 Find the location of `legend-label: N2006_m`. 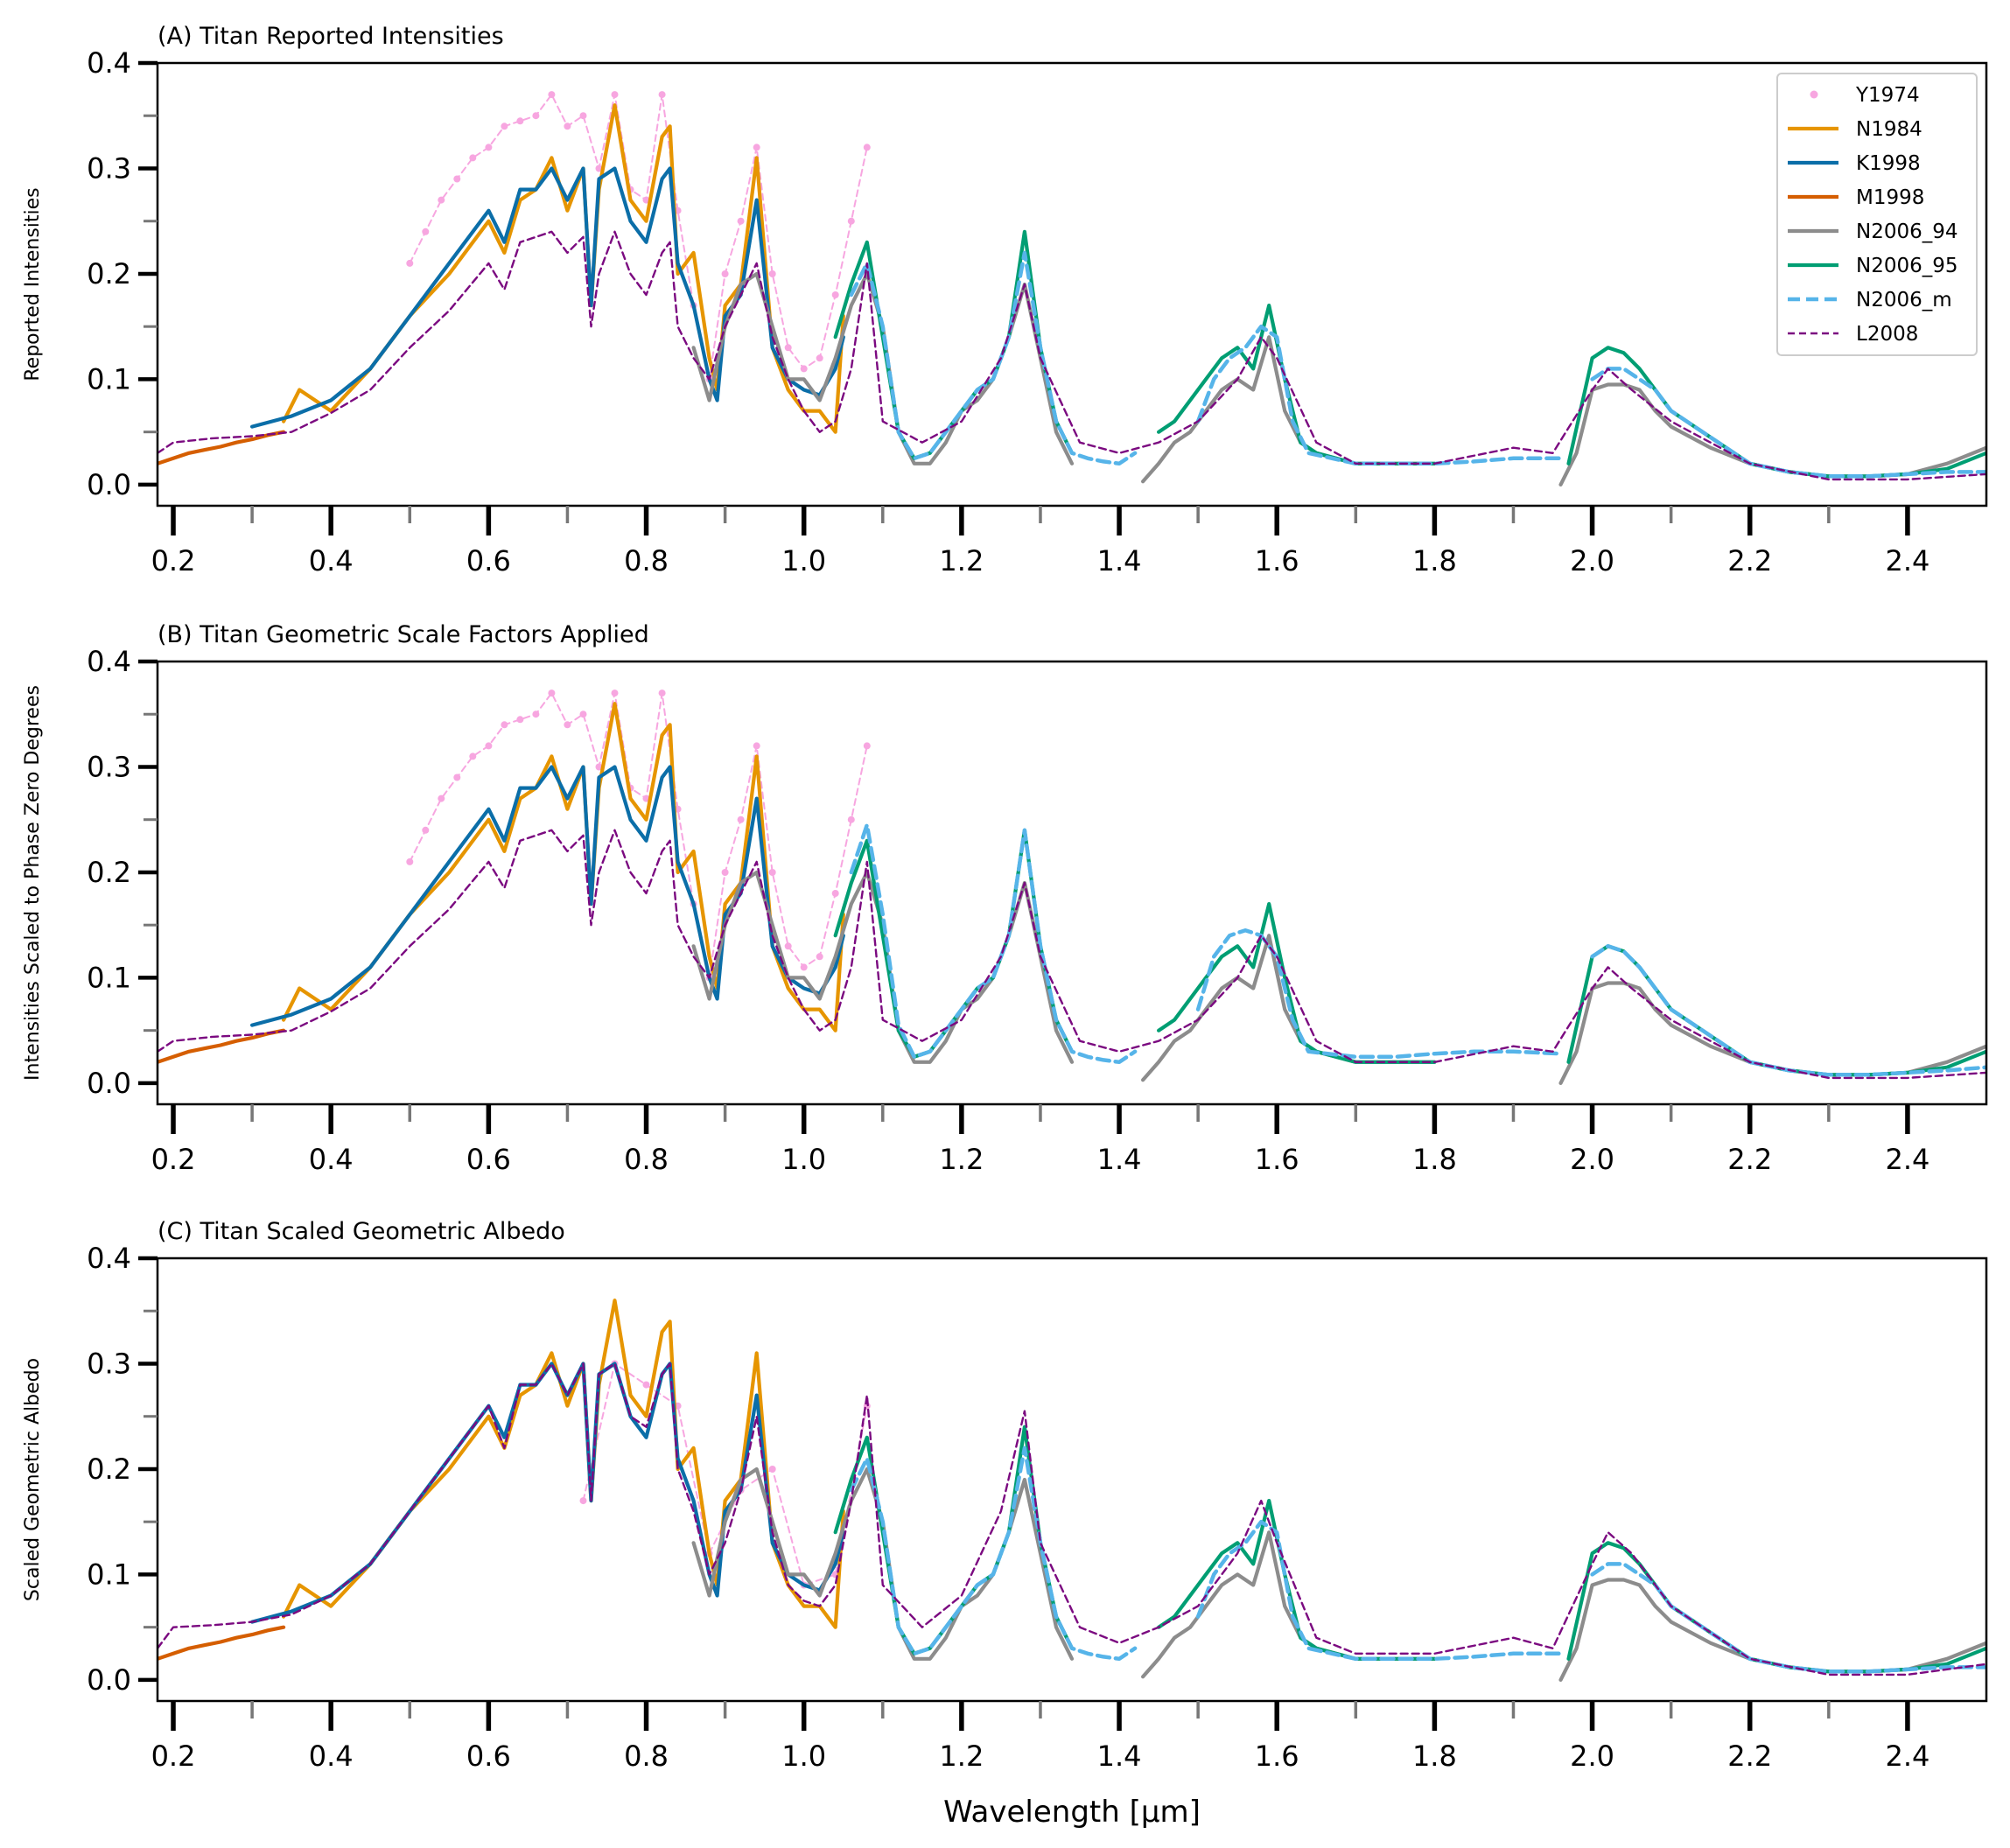

legend-label: N2006_m is located at coordinates (1904, 300).